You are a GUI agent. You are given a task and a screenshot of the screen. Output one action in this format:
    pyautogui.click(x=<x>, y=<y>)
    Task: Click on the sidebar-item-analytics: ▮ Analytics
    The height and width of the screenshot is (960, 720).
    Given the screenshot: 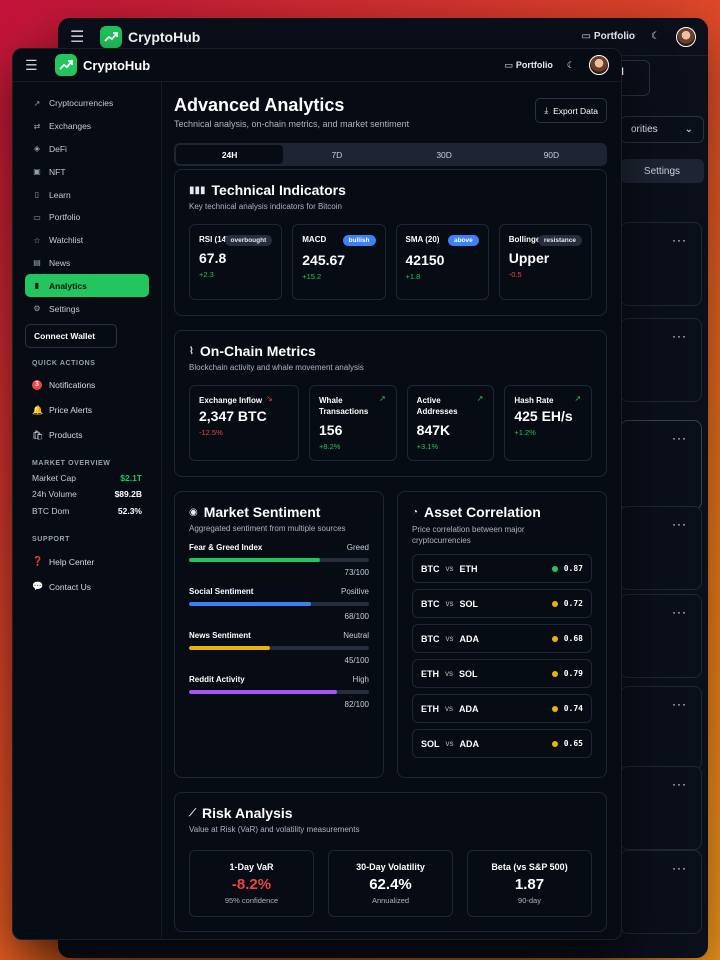 What is the action you would take?
    pyautogui.click(x=87, y=286)
    